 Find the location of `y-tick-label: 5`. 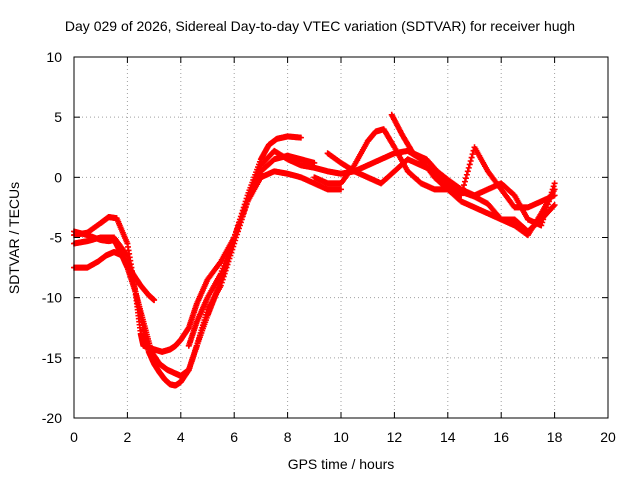

y-tick-label: 5 is located at coordinates (58, 117).